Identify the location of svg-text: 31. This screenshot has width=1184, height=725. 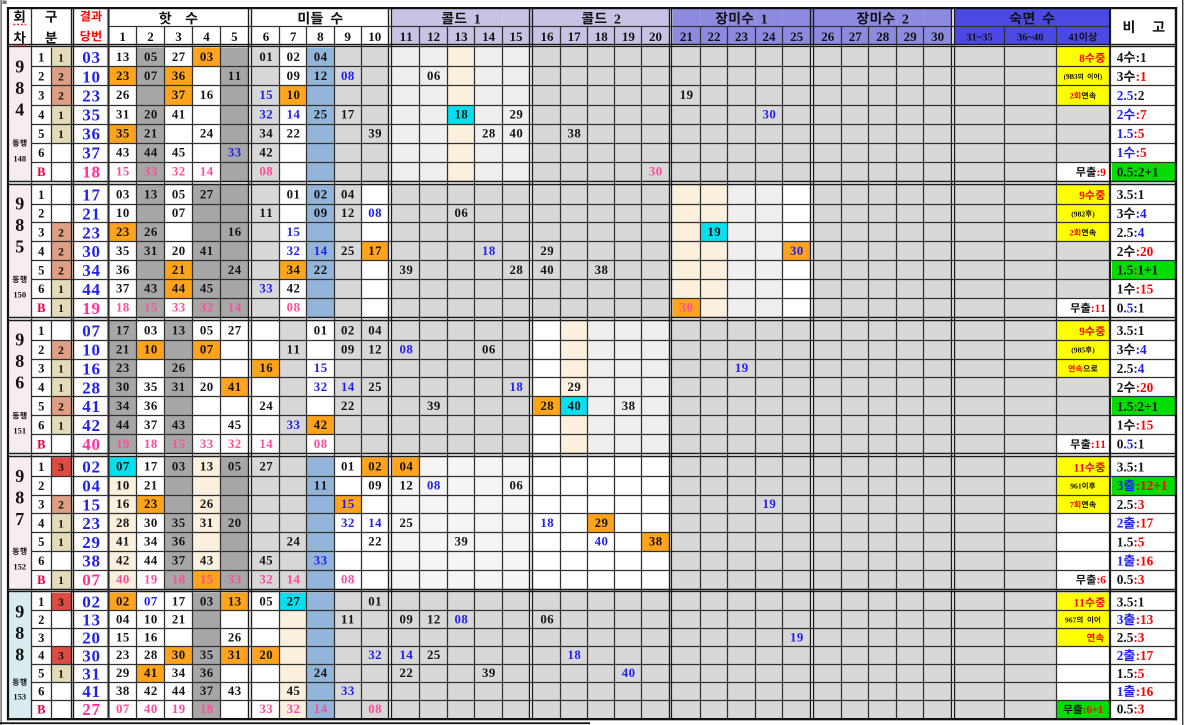
(179, 387).